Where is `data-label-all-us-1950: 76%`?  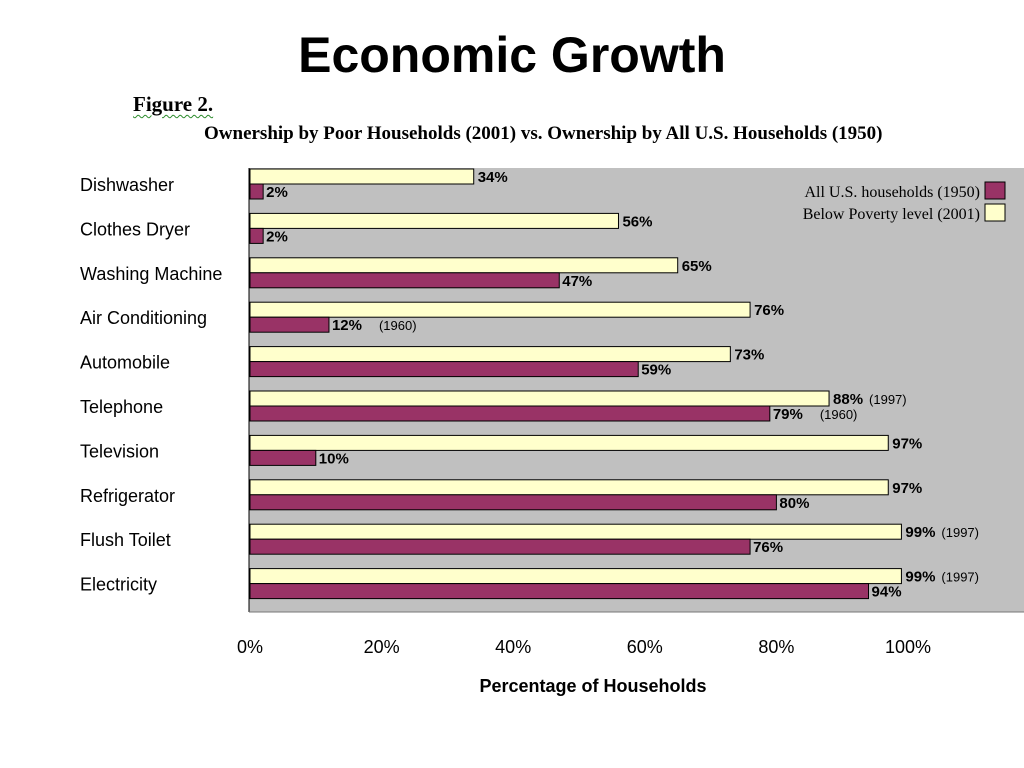
data-label-all-us-1950: 76% is located at coordinates (768, 547).